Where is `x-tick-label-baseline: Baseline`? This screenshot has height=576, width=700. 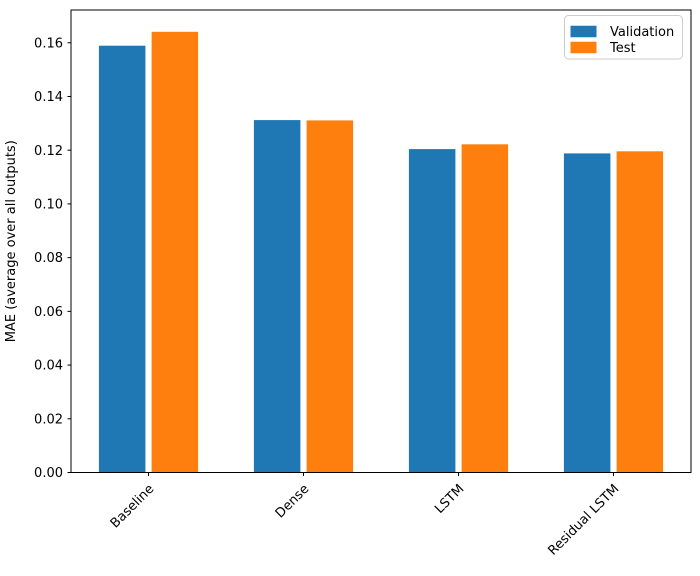
x-tick-label-baseline: Baseline is located at coordinates (133, 507).